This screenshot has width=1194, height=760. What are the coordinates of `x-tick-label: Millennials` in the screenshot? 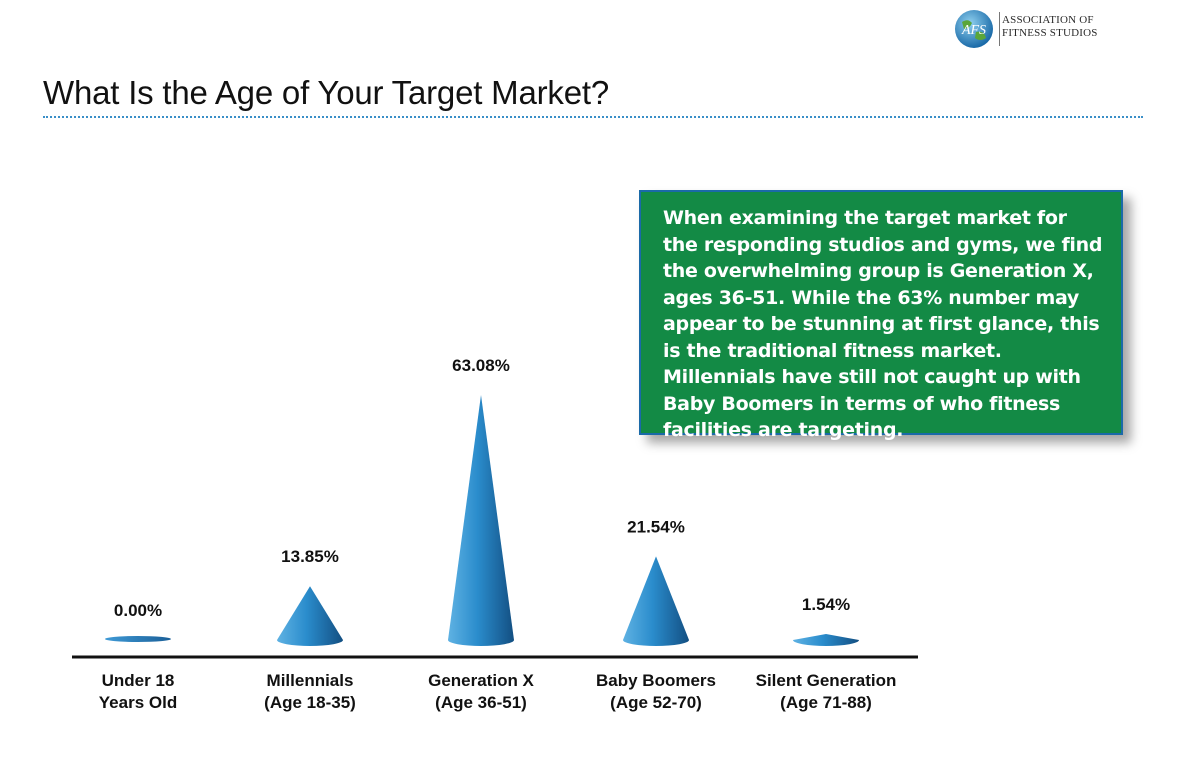 It's located at (310, 680).